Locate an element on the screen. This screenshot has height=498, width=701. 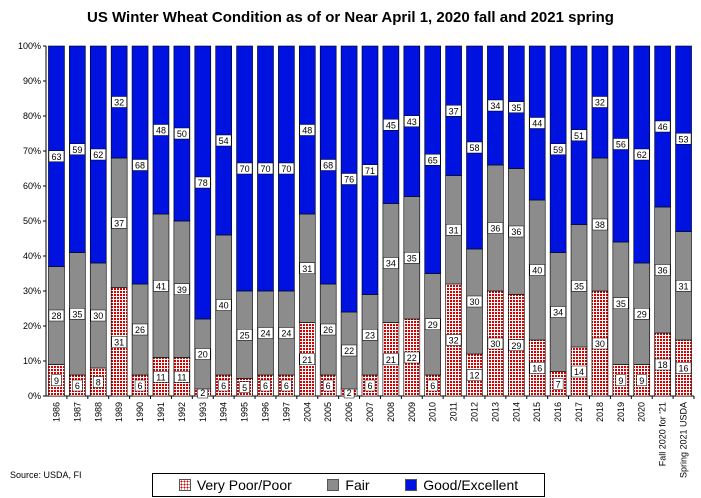
data-label-good: 70 is located at coordinates (245, 169).